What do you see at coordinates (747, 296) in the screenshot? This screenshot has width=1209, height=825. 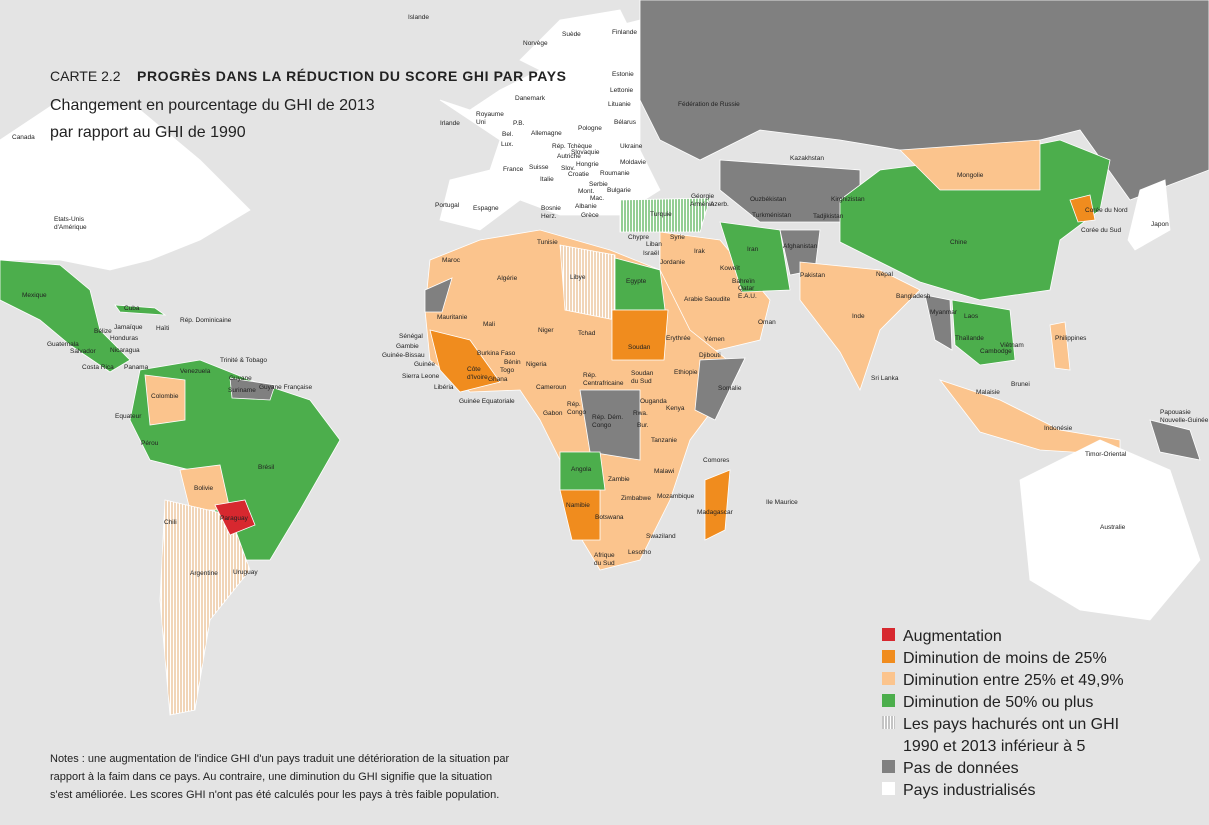 I see `country-label: E.A.U.` at bounding box center [747, 296].